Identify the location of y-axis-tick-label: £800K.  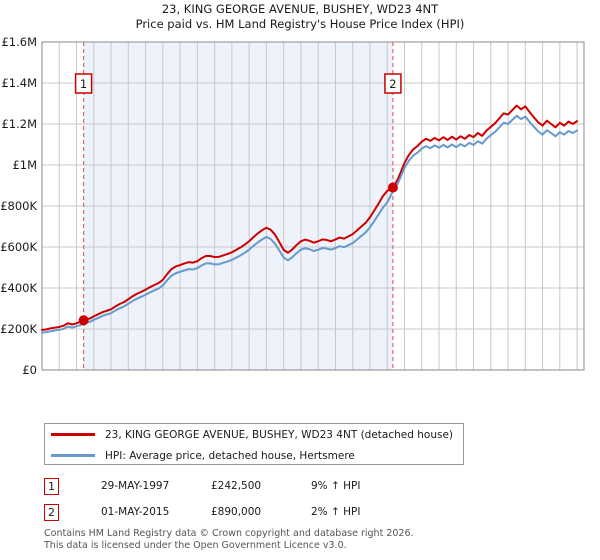
(18, 206).